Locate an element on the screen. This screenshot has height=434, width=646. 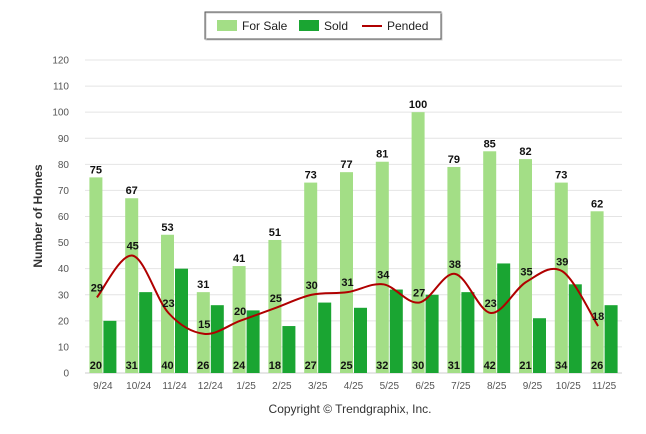
label-sold: 25 is located at coordinates (346, 366).